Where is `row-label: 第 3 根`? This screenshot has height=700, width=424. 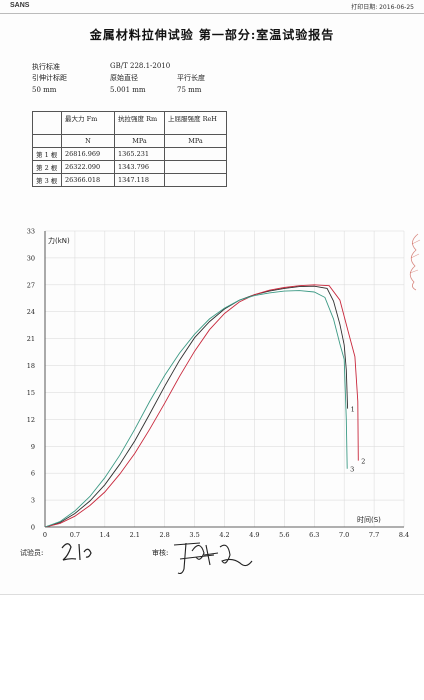 row-label: 第 3 根 is located at coordinates (47, 180).